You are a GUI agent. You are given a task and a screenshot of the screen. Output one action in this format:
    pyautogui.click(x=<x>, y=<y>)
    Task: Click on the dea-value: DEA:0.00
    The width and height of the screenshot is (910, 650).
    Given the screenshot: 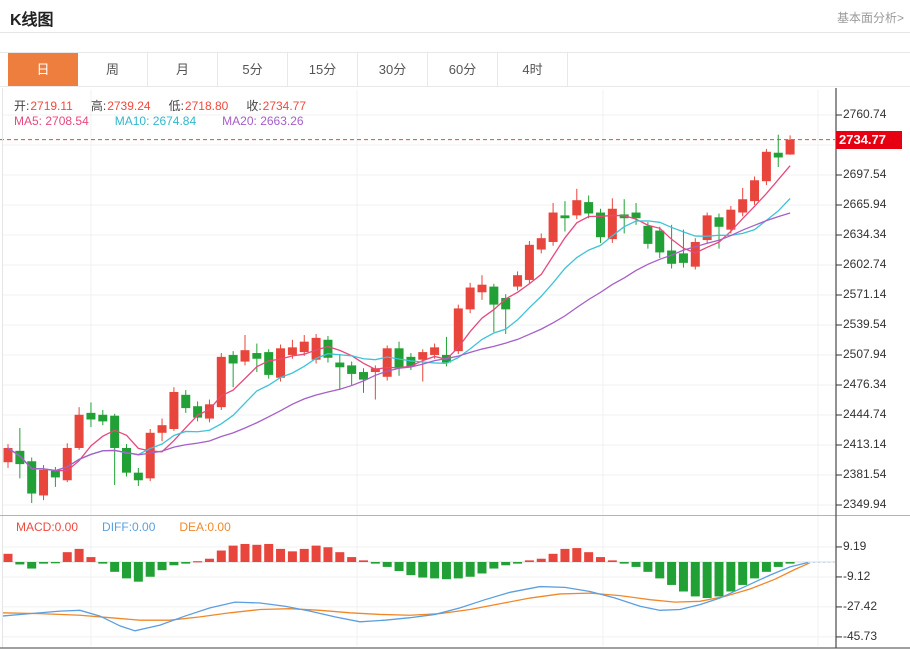 What is the action you would take?
    pyautogui.click(x=205, y=527)
    